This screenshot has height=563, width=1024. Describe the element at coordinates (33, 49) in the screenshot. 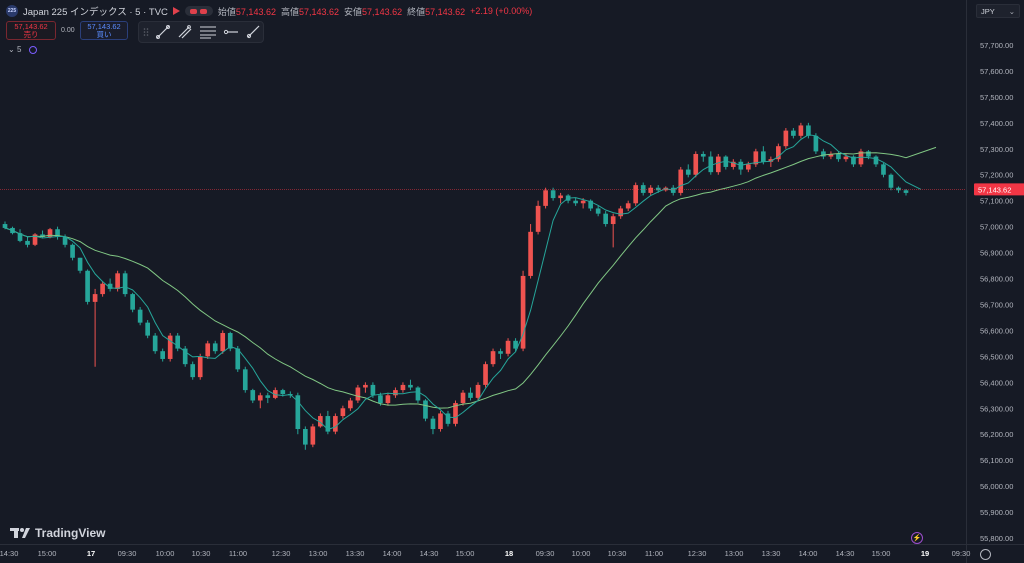

I see `indicator-dot-icon` at that location.